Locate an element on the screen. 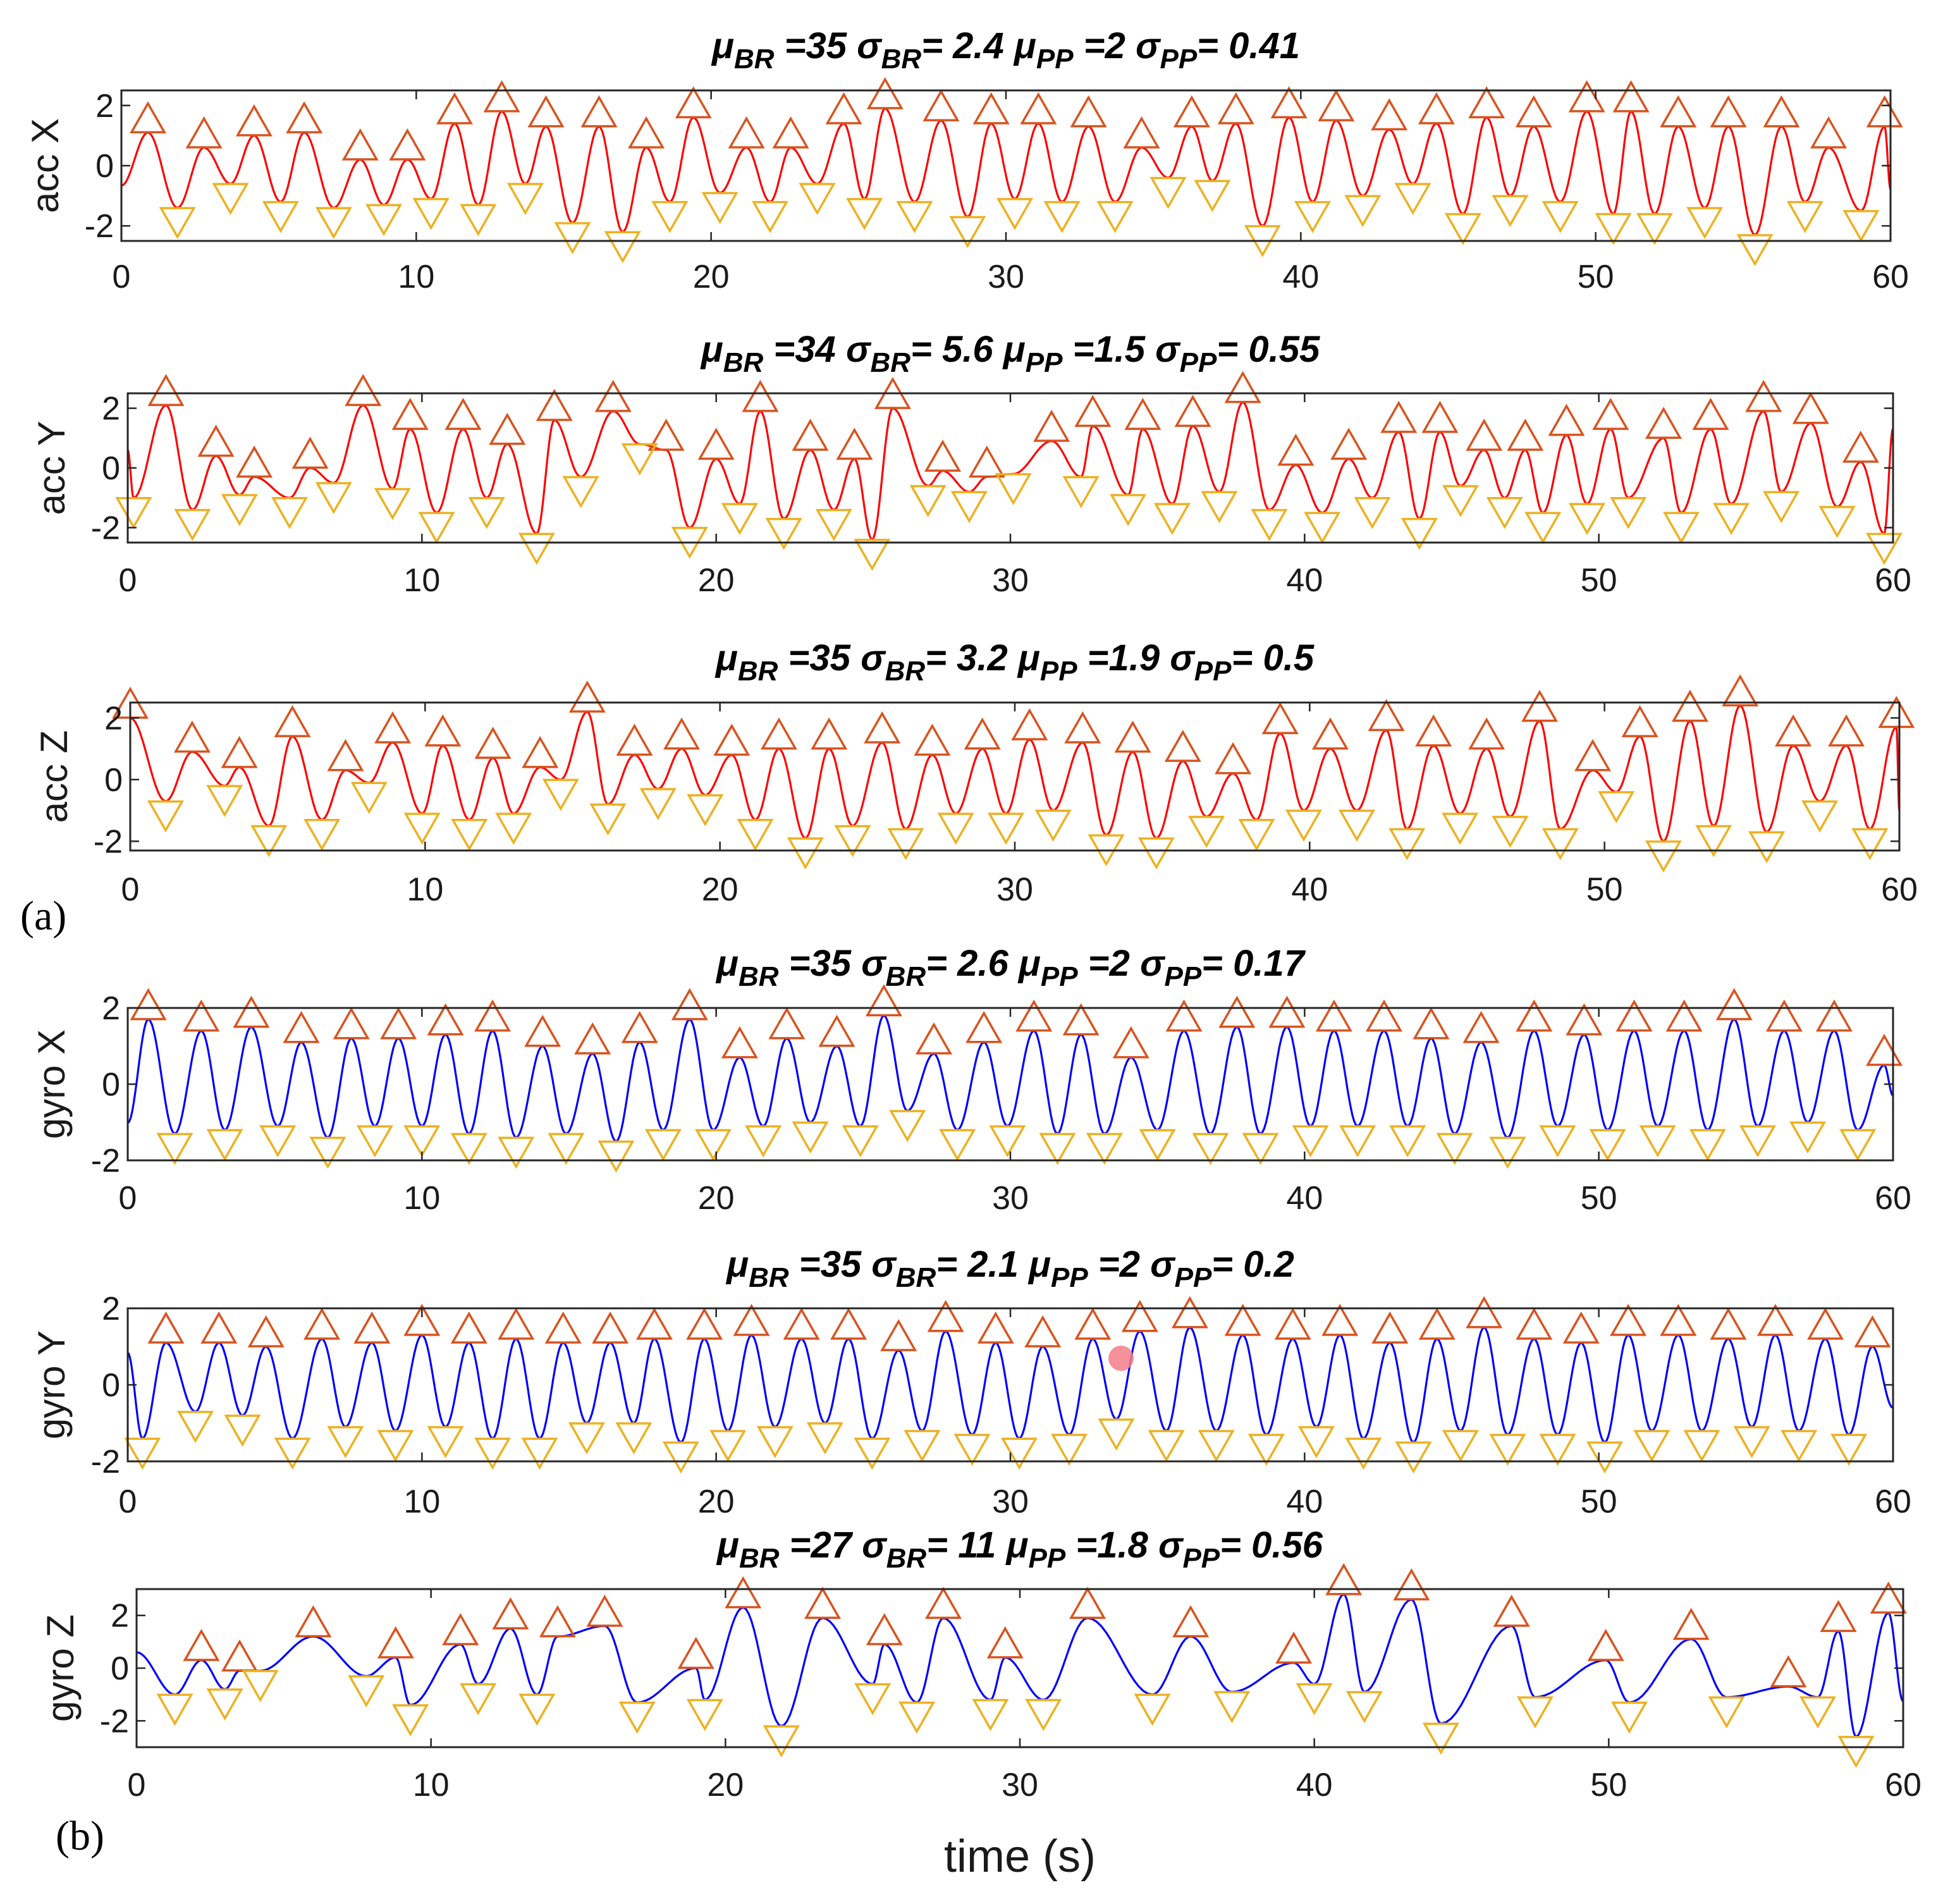  y-axis-label: acc Z is located at coordinates (54, 776).